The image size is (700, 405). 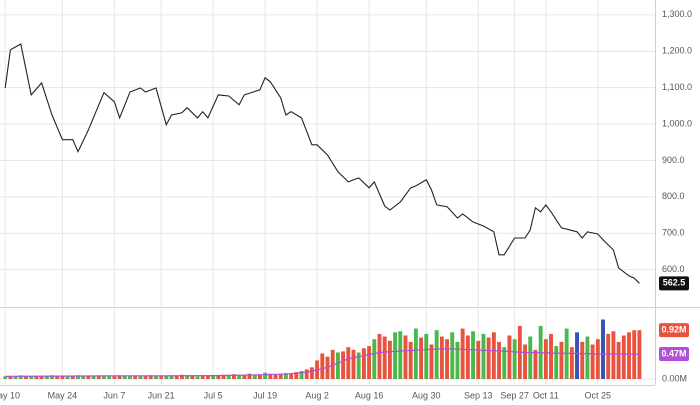 What do you see at coordinates (322, 362) in the screenshot?
I see `line` at bounding box center [322, 362].